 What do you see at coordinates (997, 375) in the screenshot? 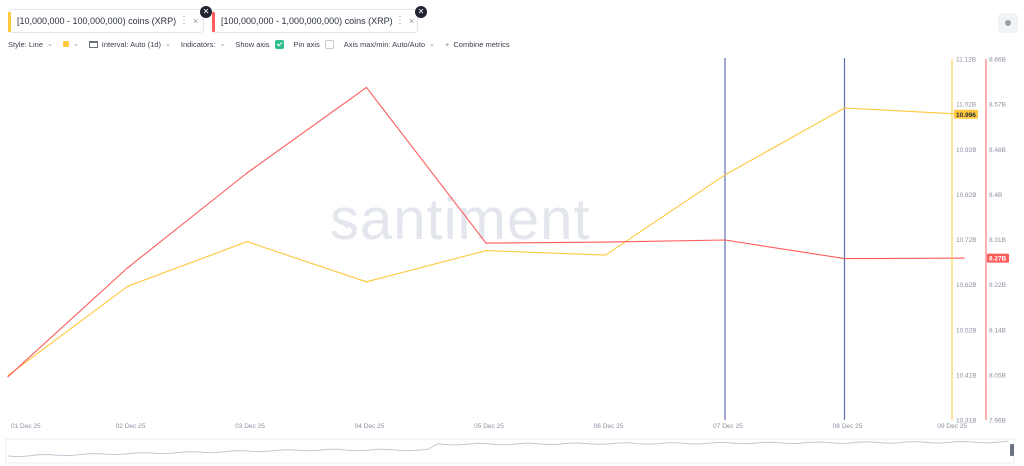
I see `y-axis-2-tick-label: 8.05B` at bounding box center [997, 375].